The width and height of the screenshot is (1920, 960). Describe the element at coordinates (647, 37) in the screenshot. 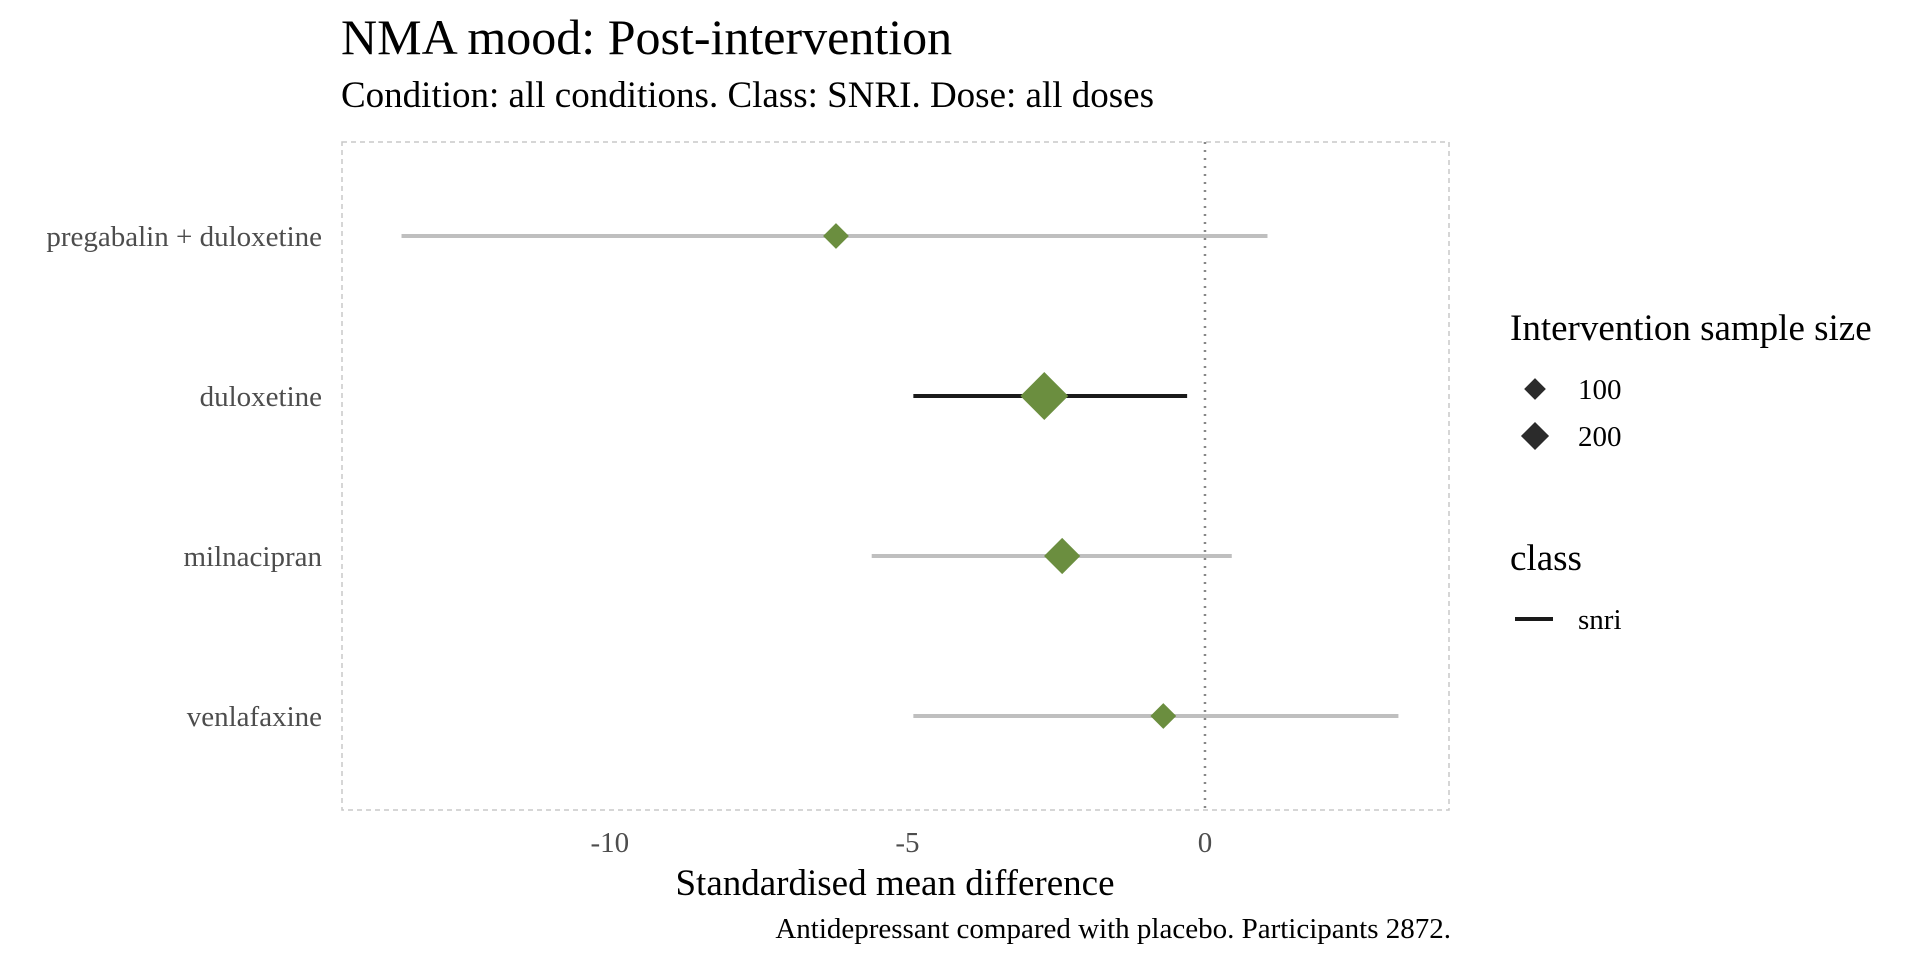

I see `chart-title: NMA mood: Post-intervention` at that location.